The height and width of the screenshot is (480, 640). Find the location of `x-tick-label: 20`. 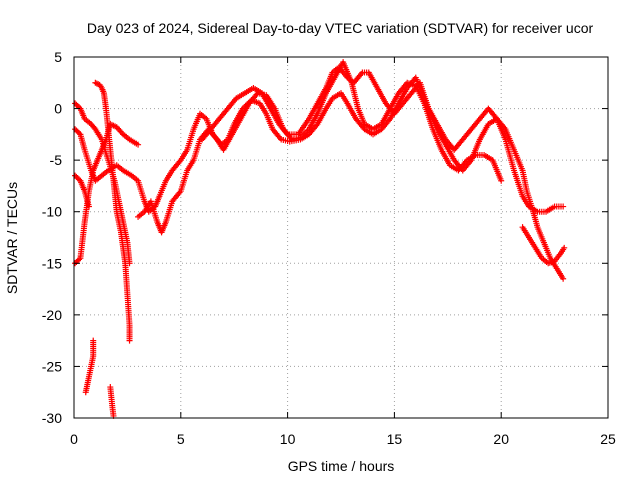

x-tick-label: 20 is located at coordinates (501, 439).